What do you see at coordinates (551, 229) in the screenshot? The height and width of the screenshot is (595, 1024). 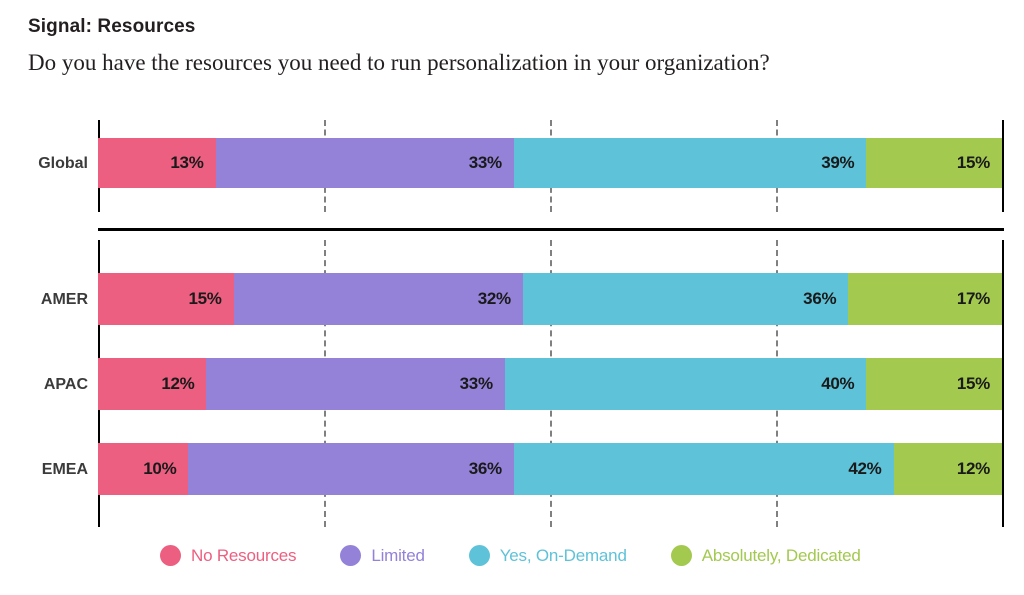 I see `section-separator` at bounding box center [551, 229].